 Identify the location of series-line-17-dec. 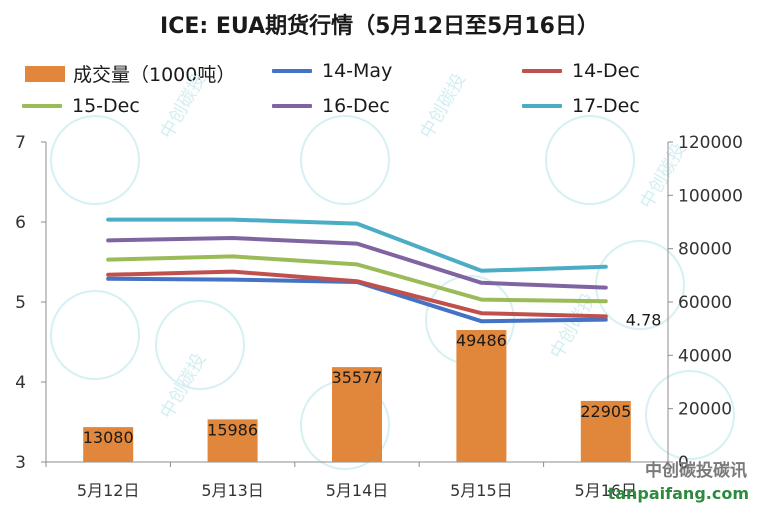
(357, 245).